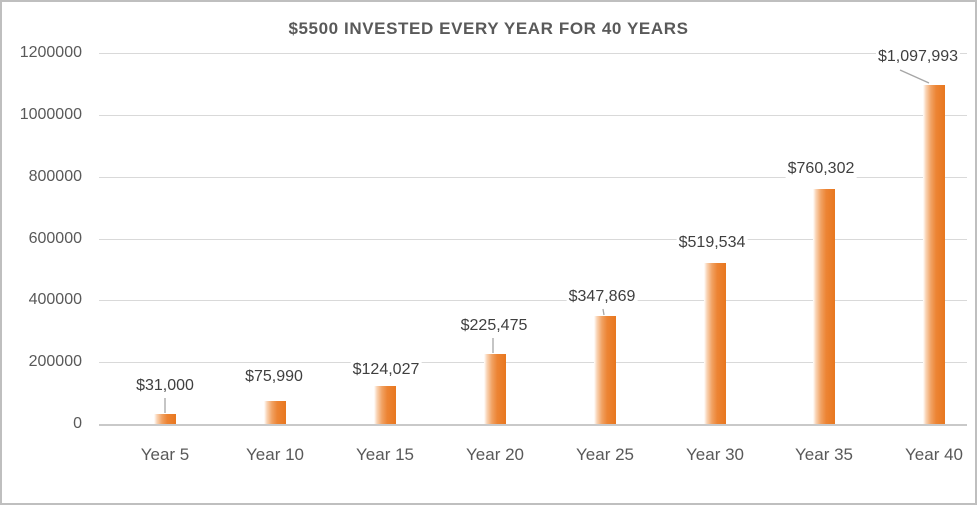 This screenshot has height=505, width=977. Describe the element at coordinates (165, 385) in the screenshot. I see `bar-data-label: $31,000` at that location.